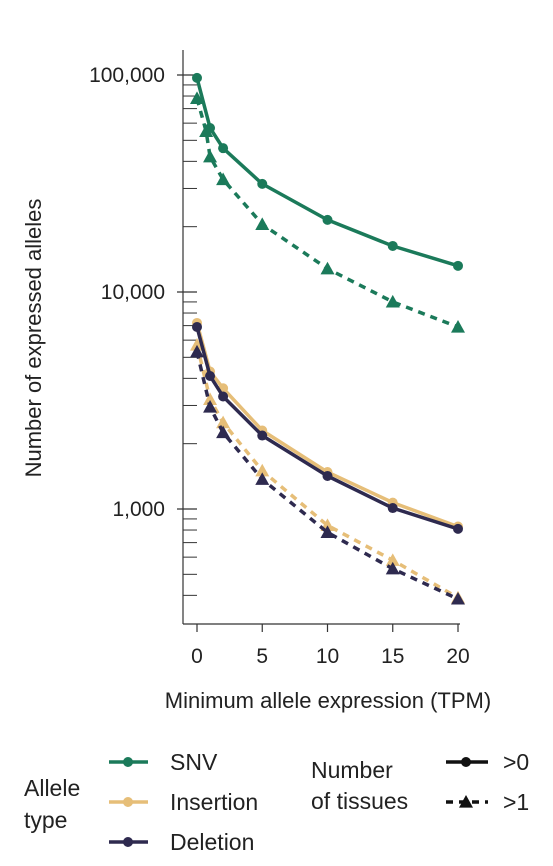  I want to click on legend-label: Deletion, so click(212, 842).